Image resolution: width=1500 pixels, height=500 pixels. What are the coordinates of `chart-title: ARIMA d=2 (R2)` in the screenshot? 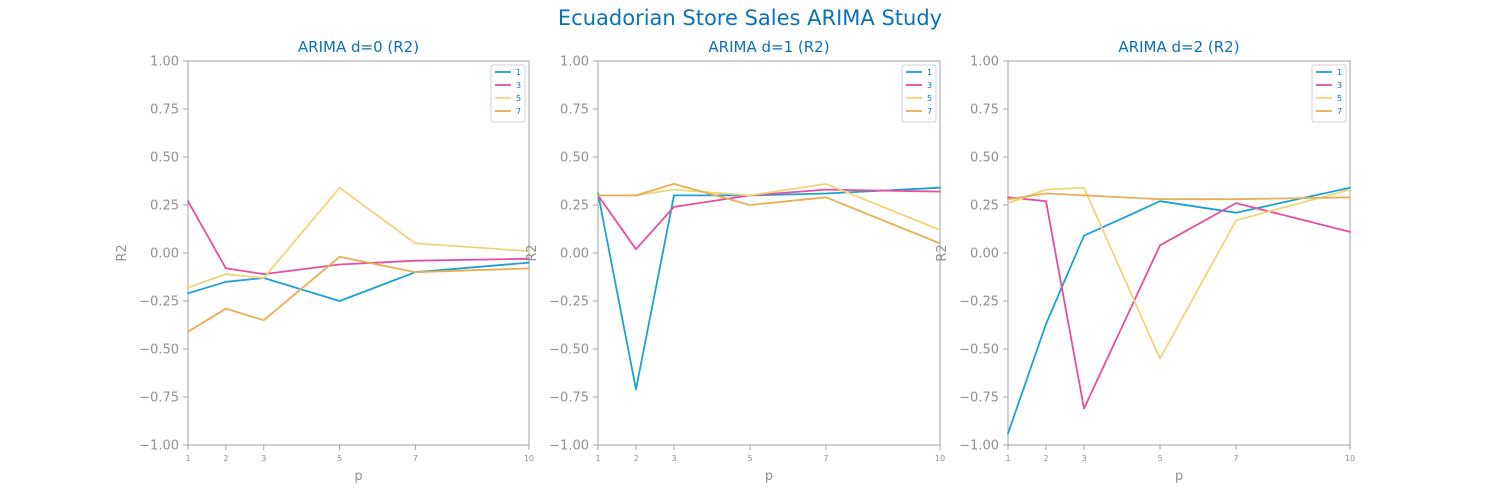 It's located at (1178, 47).